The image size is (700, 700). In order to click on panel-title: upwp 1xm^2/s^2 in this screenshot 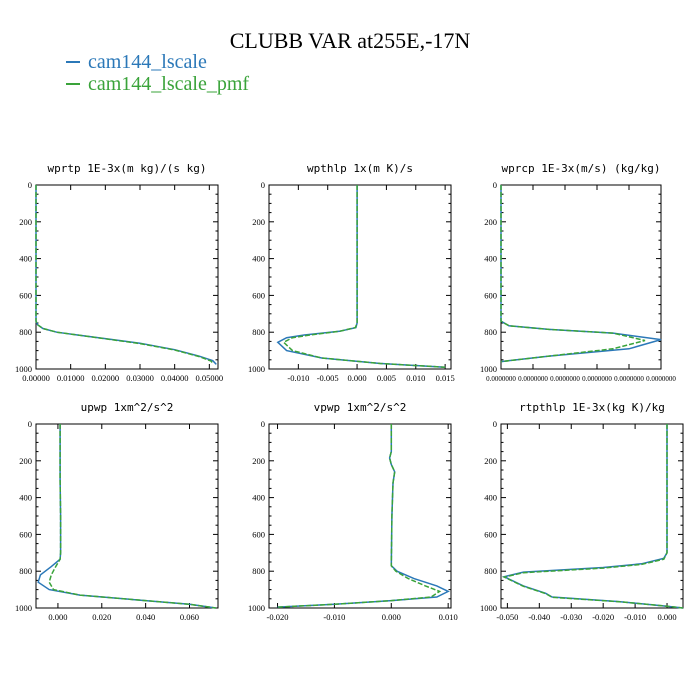, I will do `click(127, 407)`.